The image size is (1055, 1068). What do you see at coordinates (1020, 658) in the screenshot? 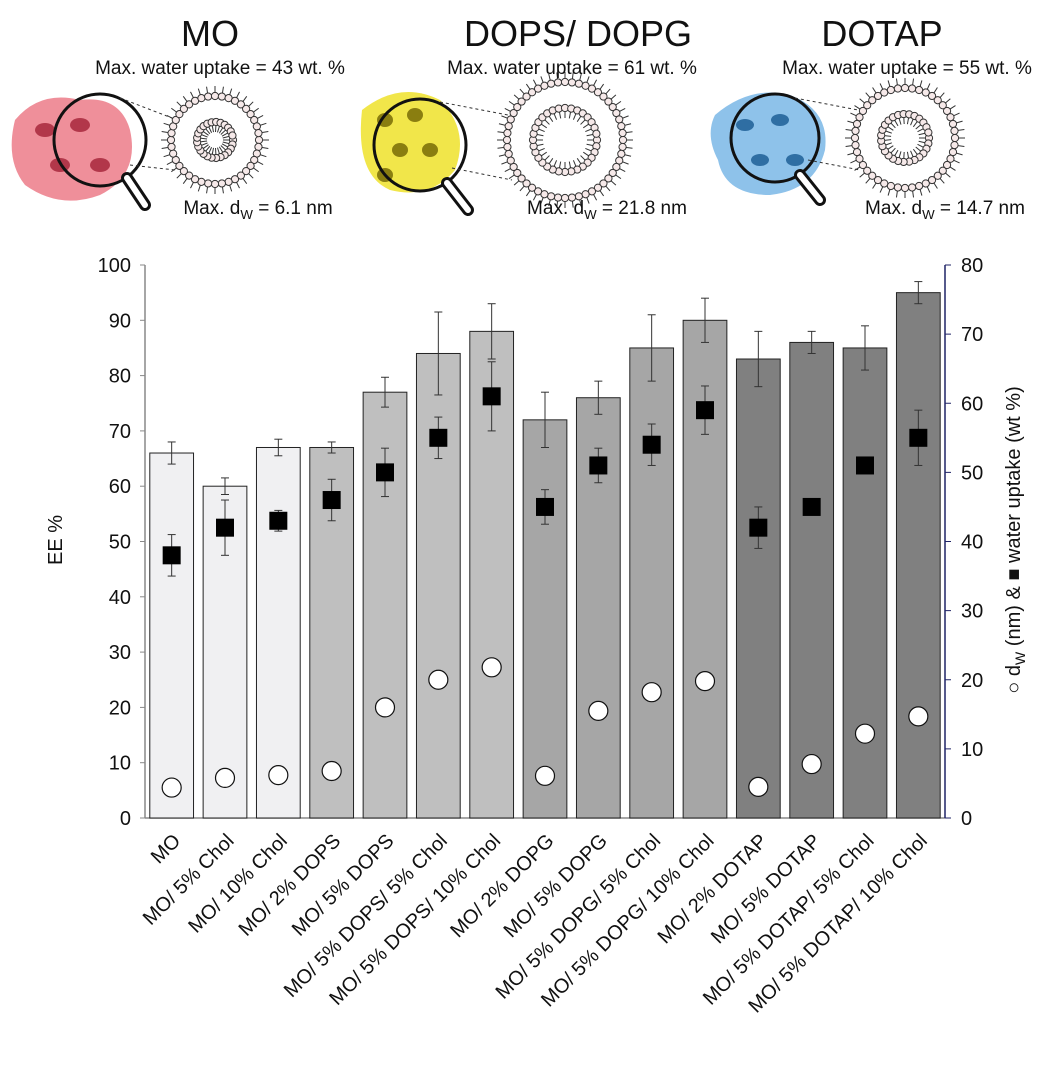
I see `y2-label-sub: W` at bounding box center [1020, 658].